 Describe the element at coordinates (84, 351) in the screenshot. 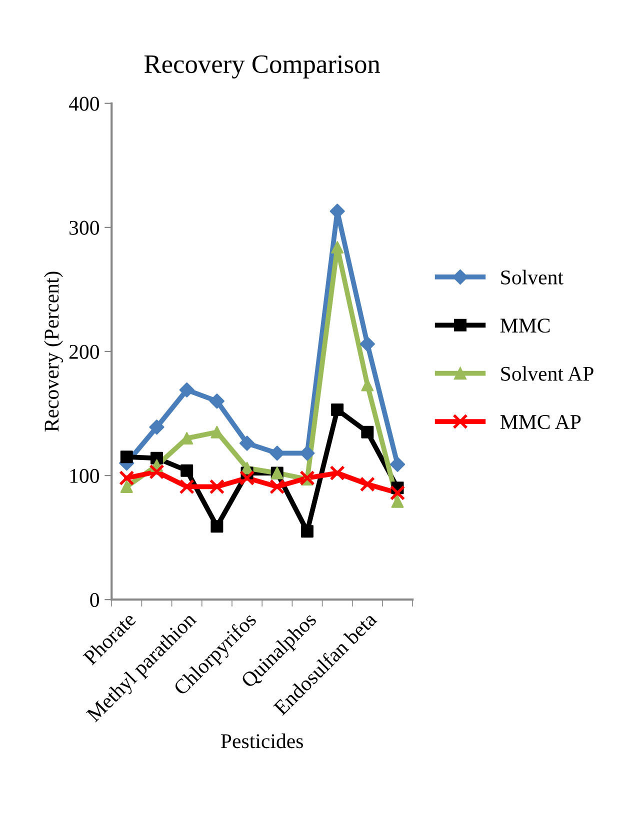

I see `y-tick-label: 200` at that location.